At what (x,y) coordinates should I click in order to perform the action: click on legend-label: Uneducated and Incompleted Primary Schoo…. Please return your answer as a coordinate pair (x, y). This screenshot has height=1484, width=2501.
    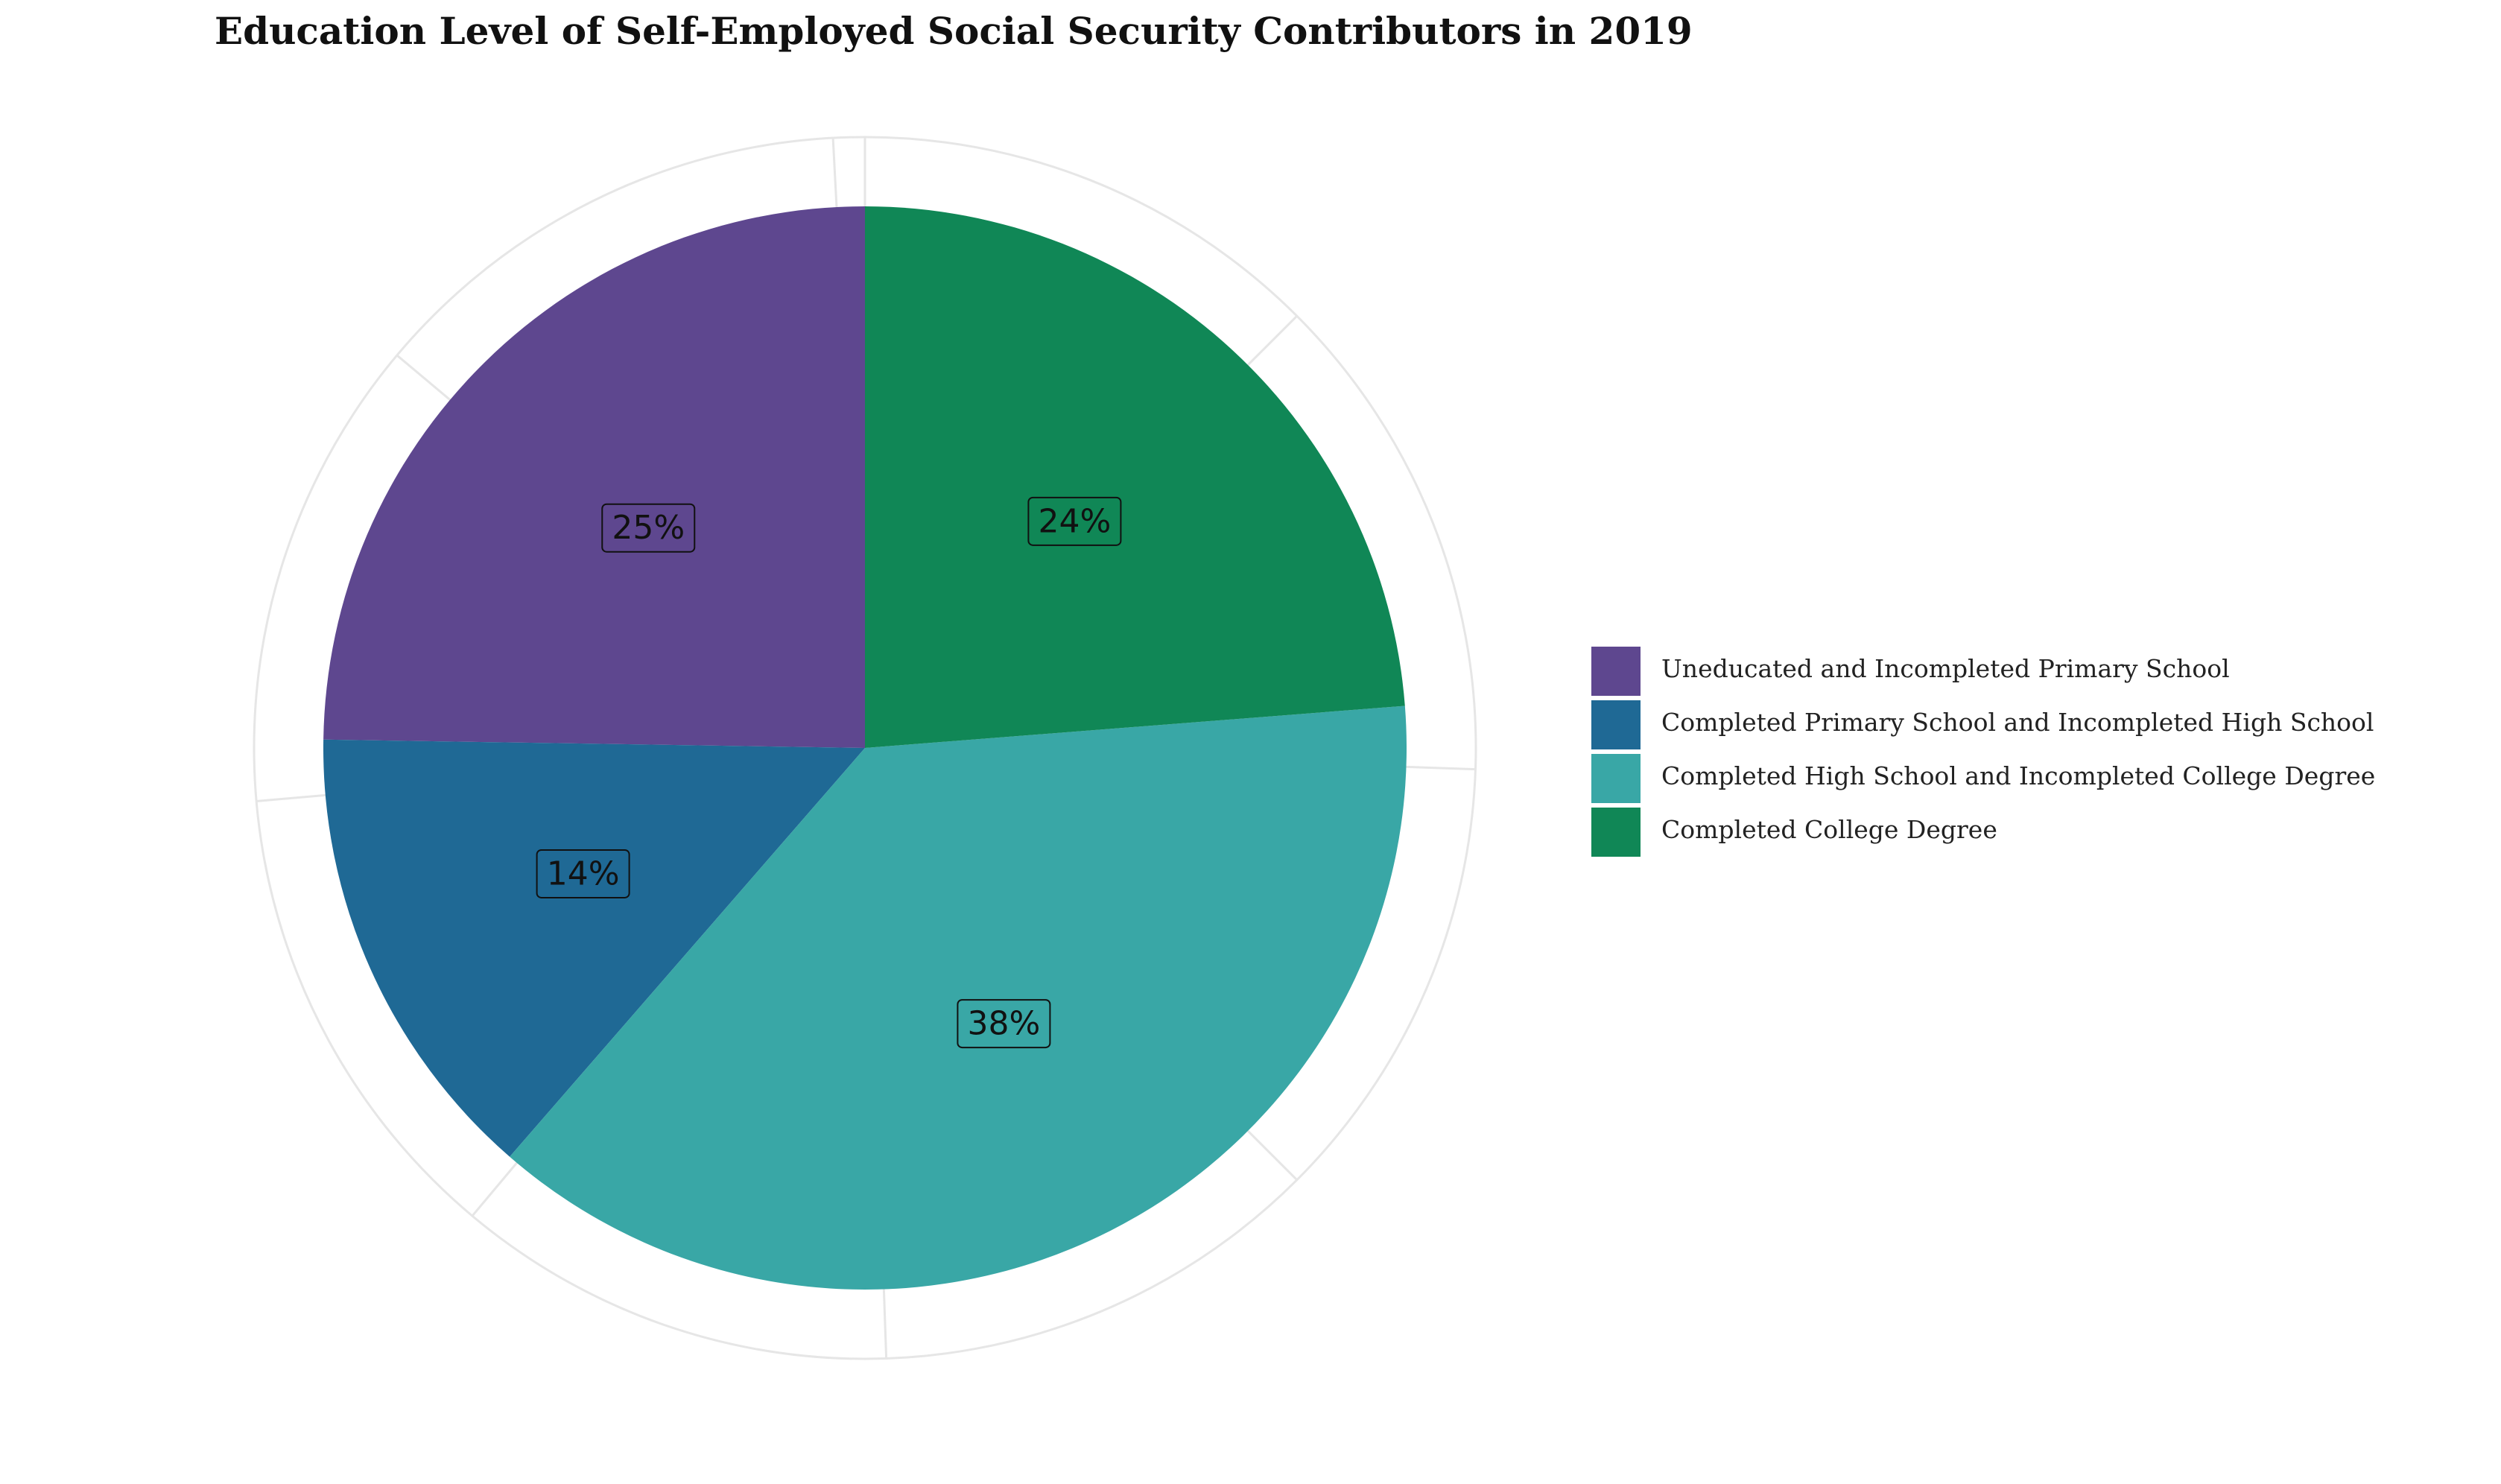
    Looking at the image, I should click on (1946, 668).